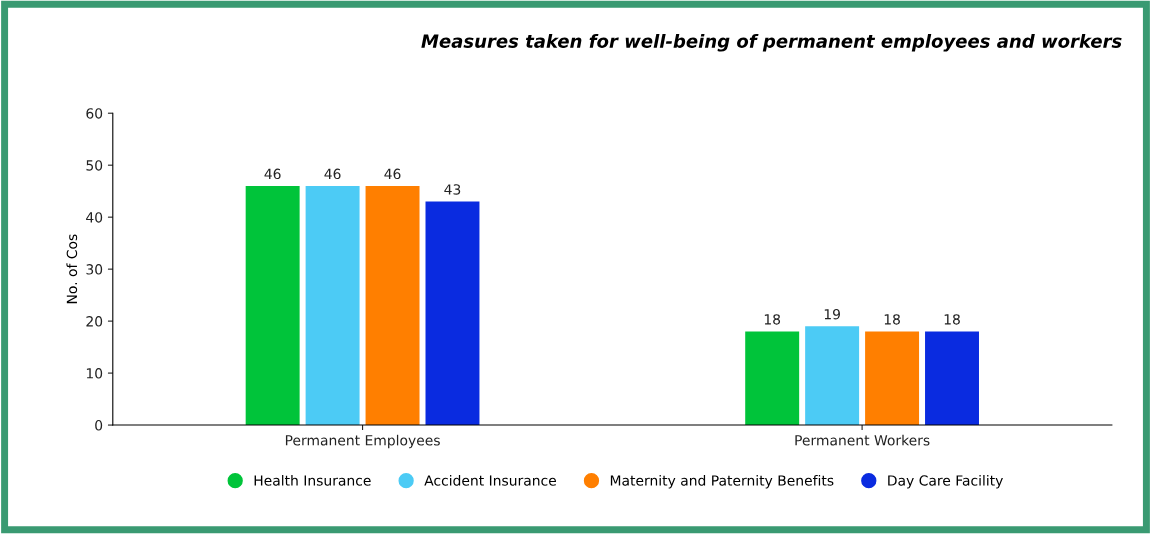 The height and width of the screenshot is (534, 1151). What do you see at coordinates (362, 441) in the screenshot?
I see `x-tick-label: Permanent Employees` at bounding box center [362, 441].